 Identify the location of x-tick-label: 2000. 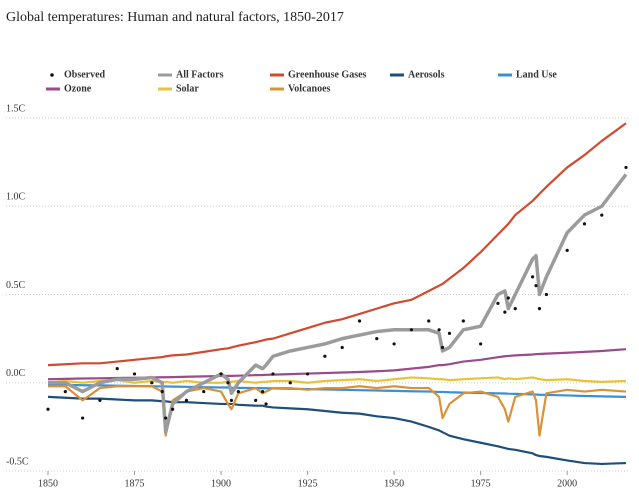
(567, 483).